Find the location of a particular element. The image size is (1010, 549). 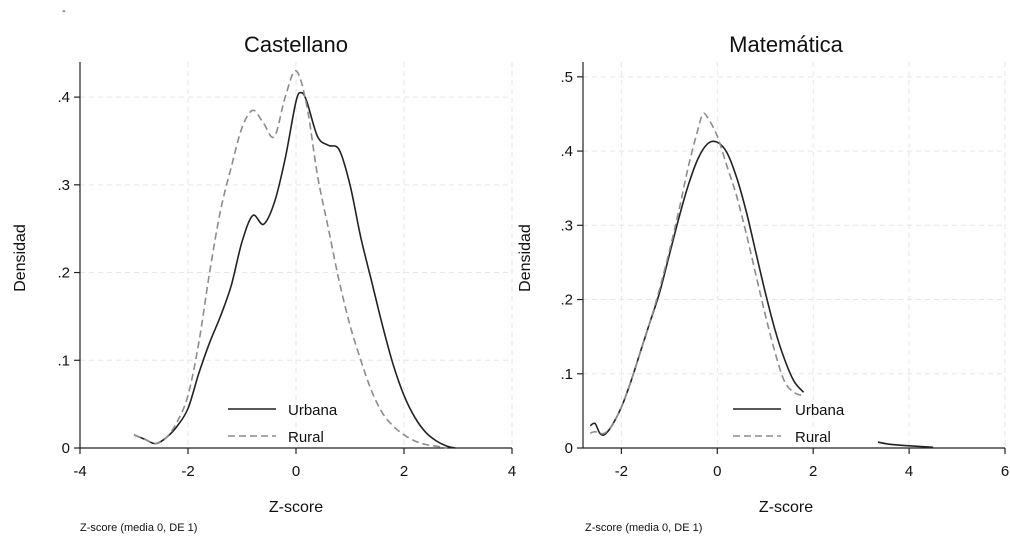

series-line-rural is located at coordinates (696, 273).